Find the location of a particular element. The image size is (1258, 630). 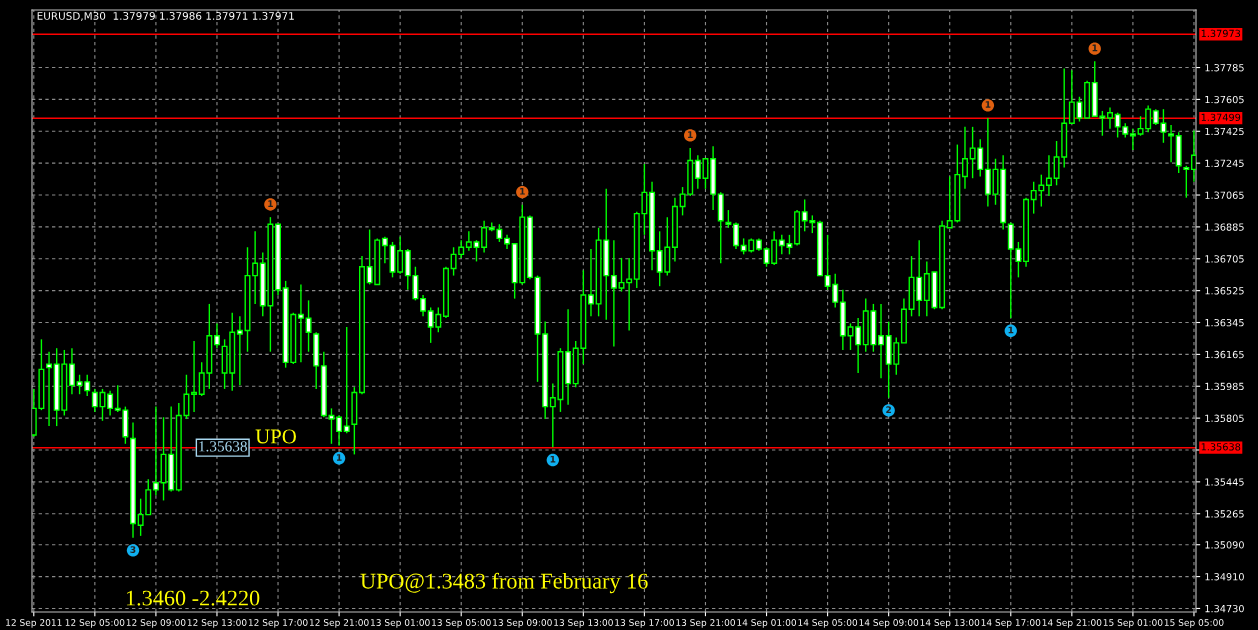

x-tick-label: 12 Sep 09:00 is located at coordinates (156, 623).